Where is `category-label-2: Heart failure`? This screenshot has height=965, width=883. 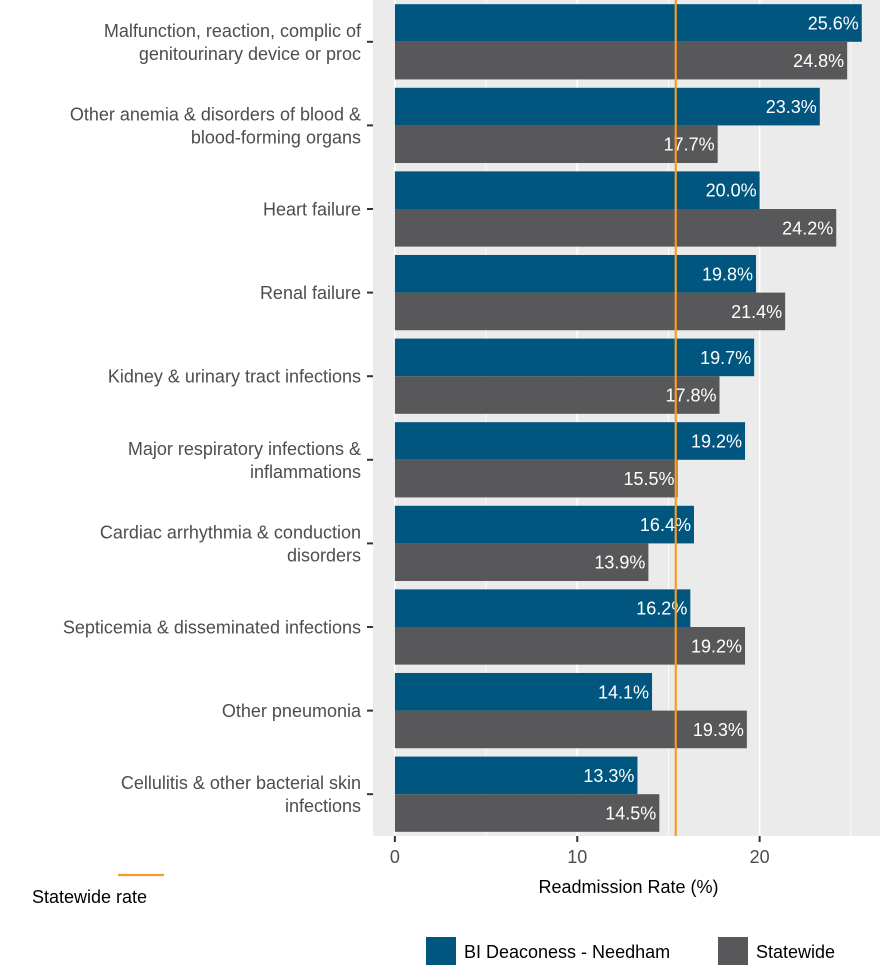
category-label-2: Heart failure is located at coordinates (312, 210).